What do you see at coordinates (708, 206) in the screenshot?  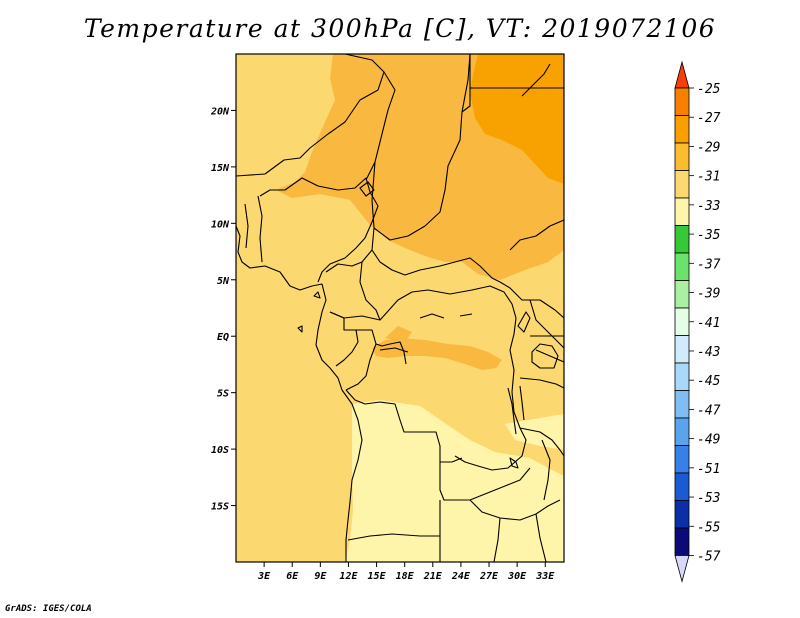 I see `colorbar-label: -33` at bounding box center [708, 206].